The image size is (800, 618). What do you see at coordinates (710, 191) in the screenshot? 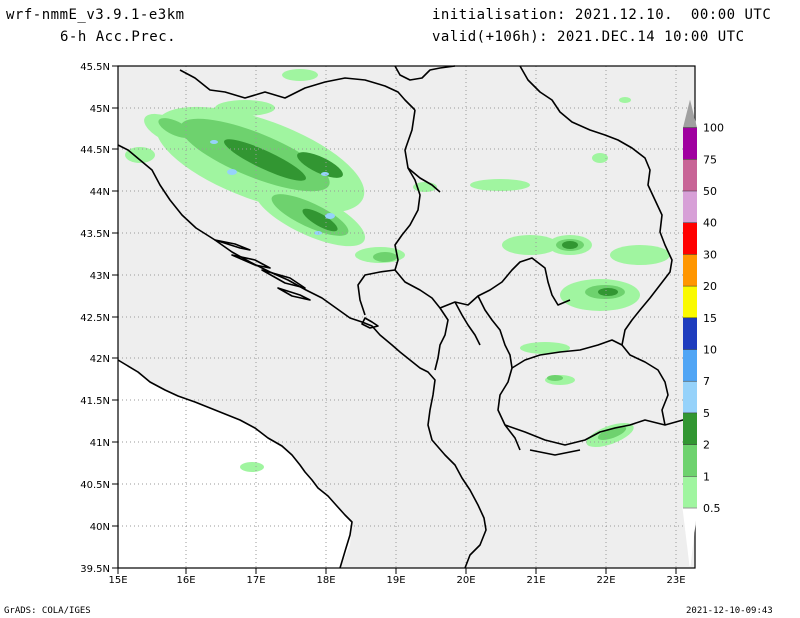
I see `colorbar-label: 50` at bounding box center [710, 191].